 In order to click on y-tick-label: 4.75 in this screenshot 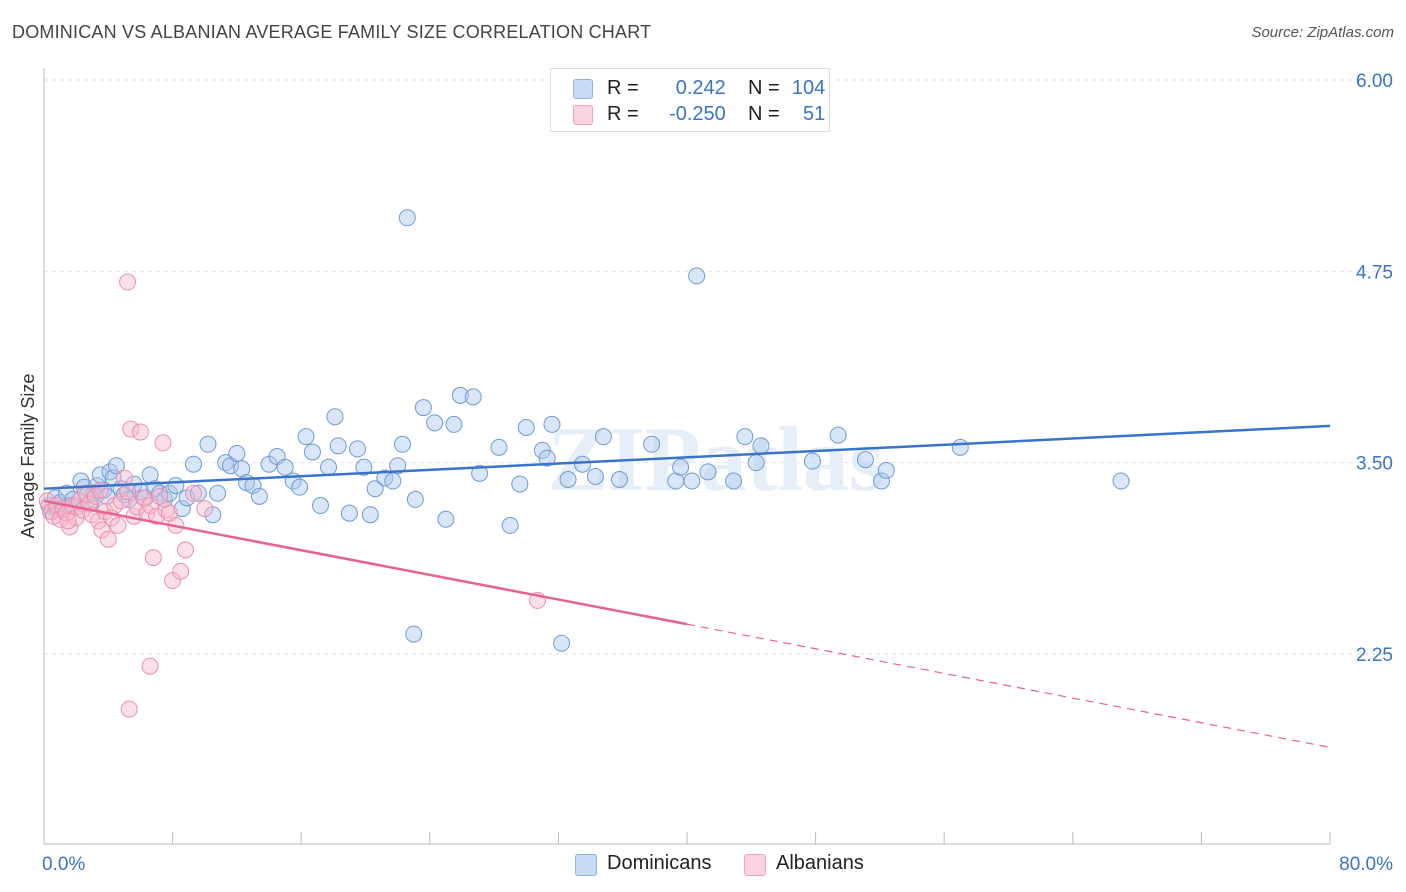, I will do `click(1374, 272)`.